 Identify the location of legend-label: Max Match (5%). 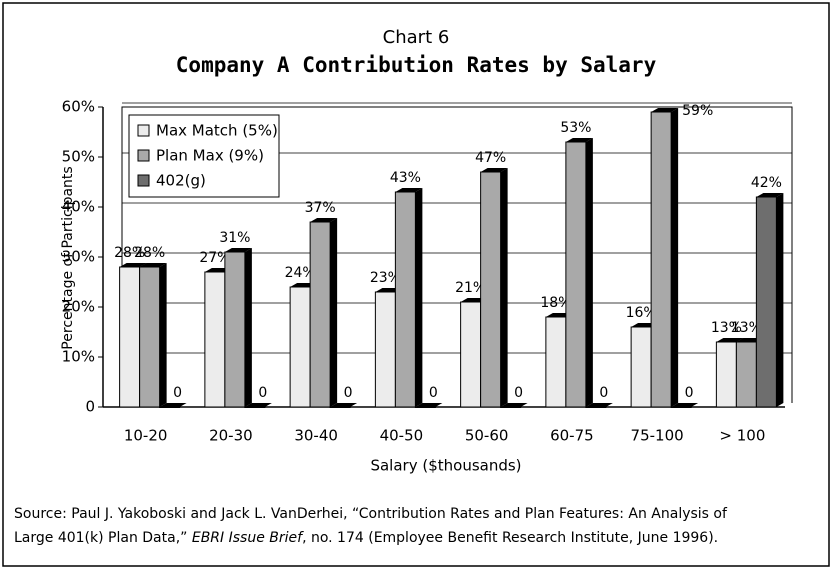
(217, 131).